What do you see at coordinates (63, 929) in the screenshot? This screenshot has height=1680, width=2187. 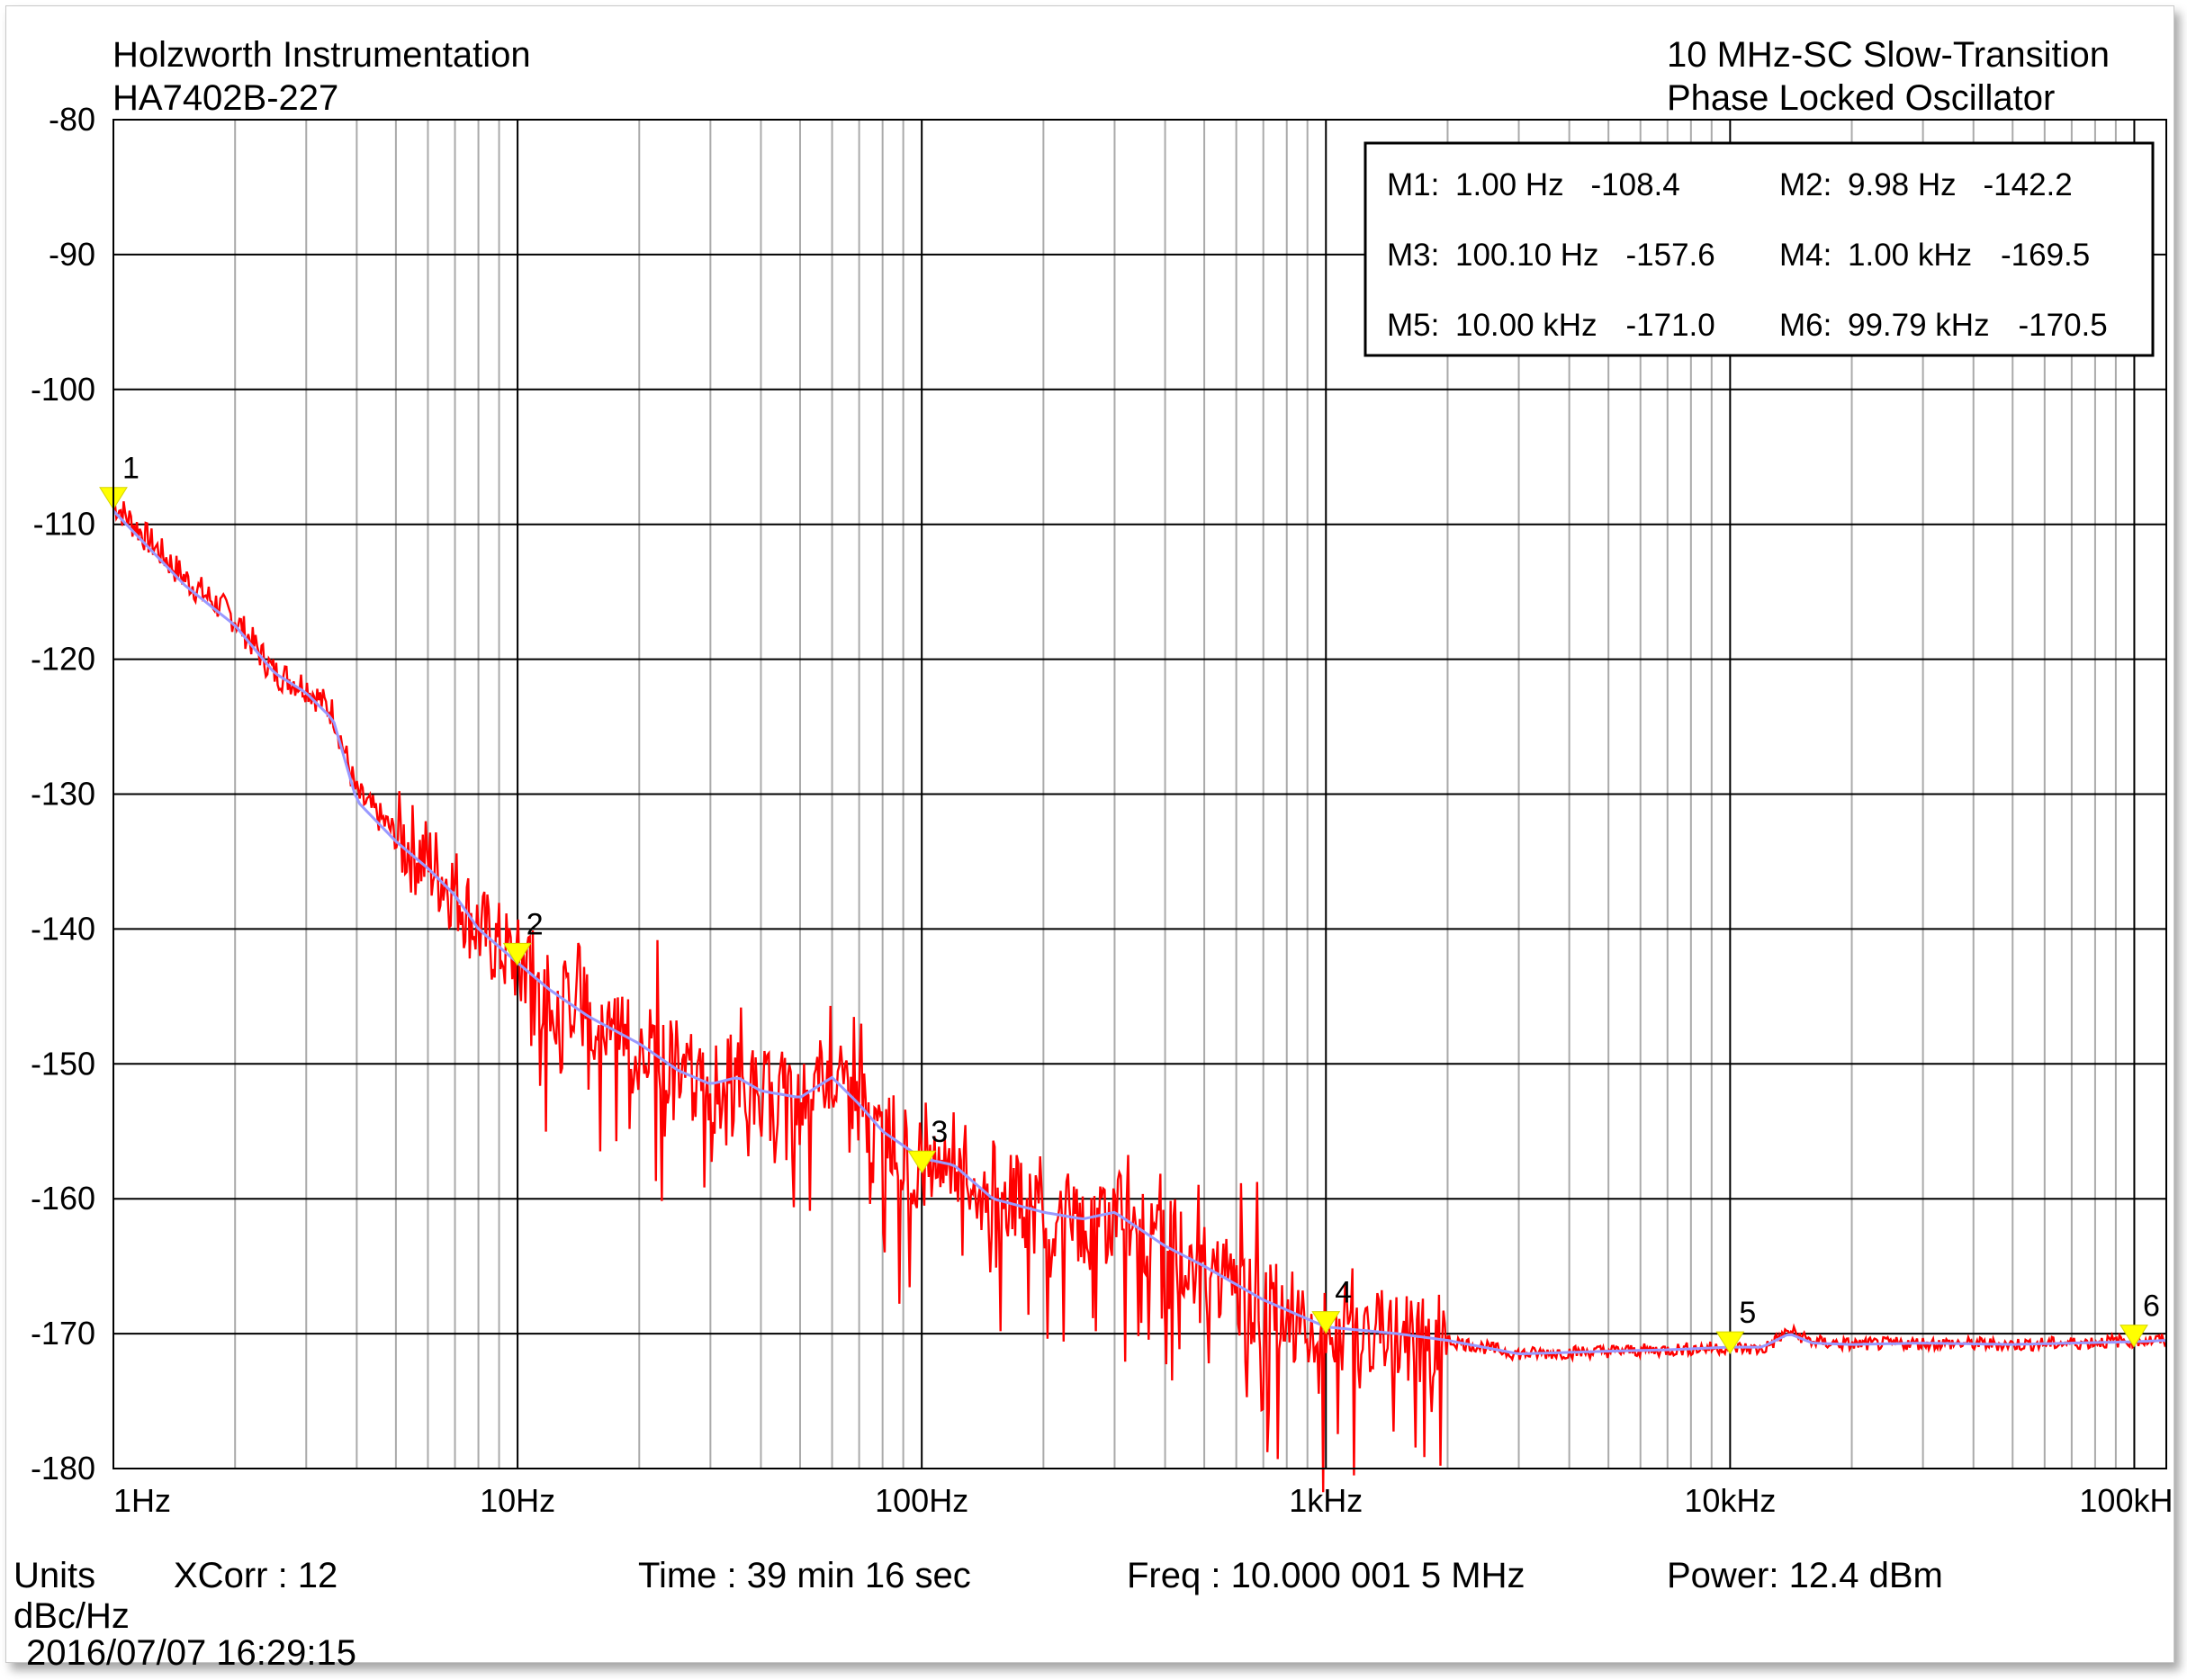 I see `y-tick-label: -140` at bounding box center [63, 929].